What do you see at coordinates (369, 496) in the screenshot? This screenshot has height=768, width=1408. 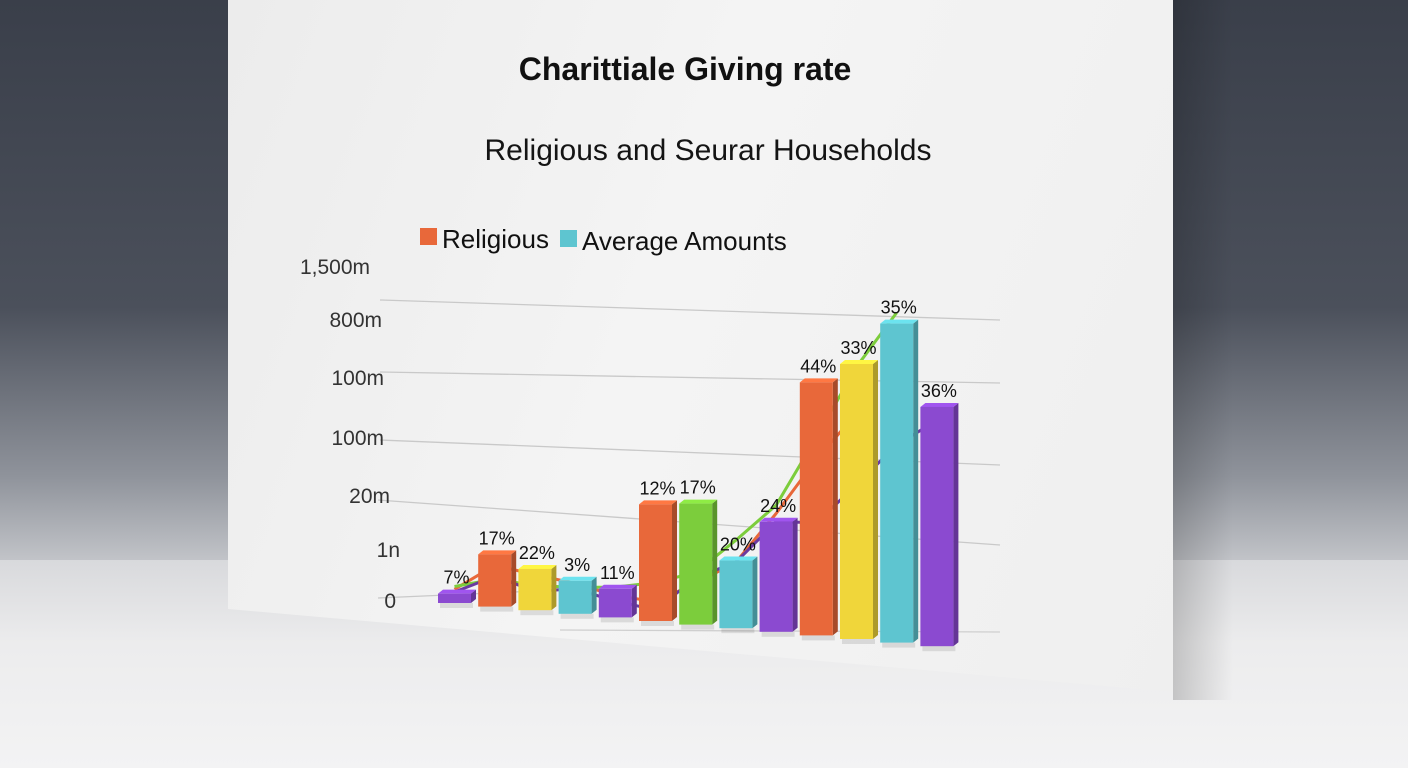 I see `y-tick-label: 20m` at bounding box center [369, 496].